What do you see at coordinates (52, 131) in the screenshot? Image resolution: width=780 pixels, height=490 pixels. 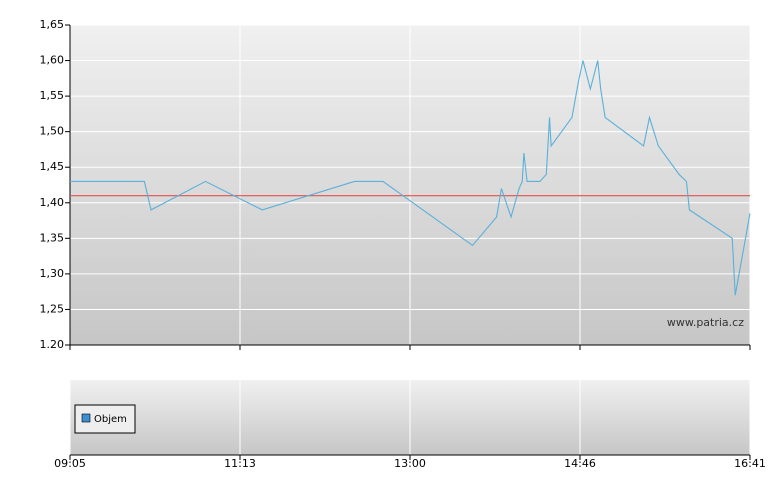 I see `y-tick-label: 1,50` at bounding box center [52, 131].